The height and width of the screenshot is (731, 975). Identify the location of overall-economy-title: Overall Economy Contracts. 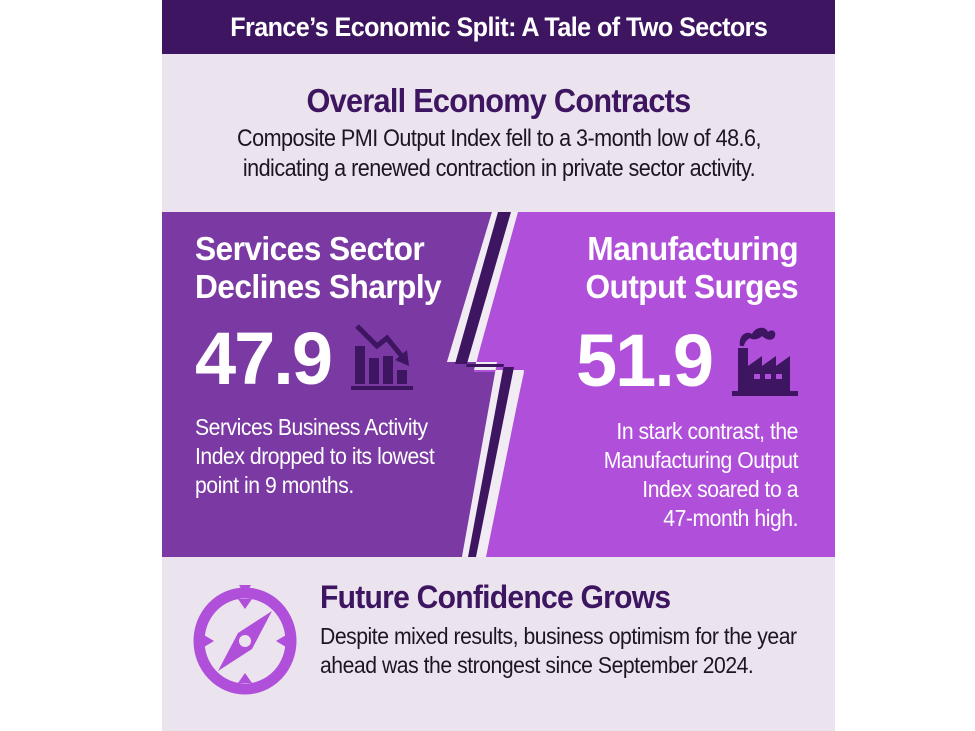
(499, 100).